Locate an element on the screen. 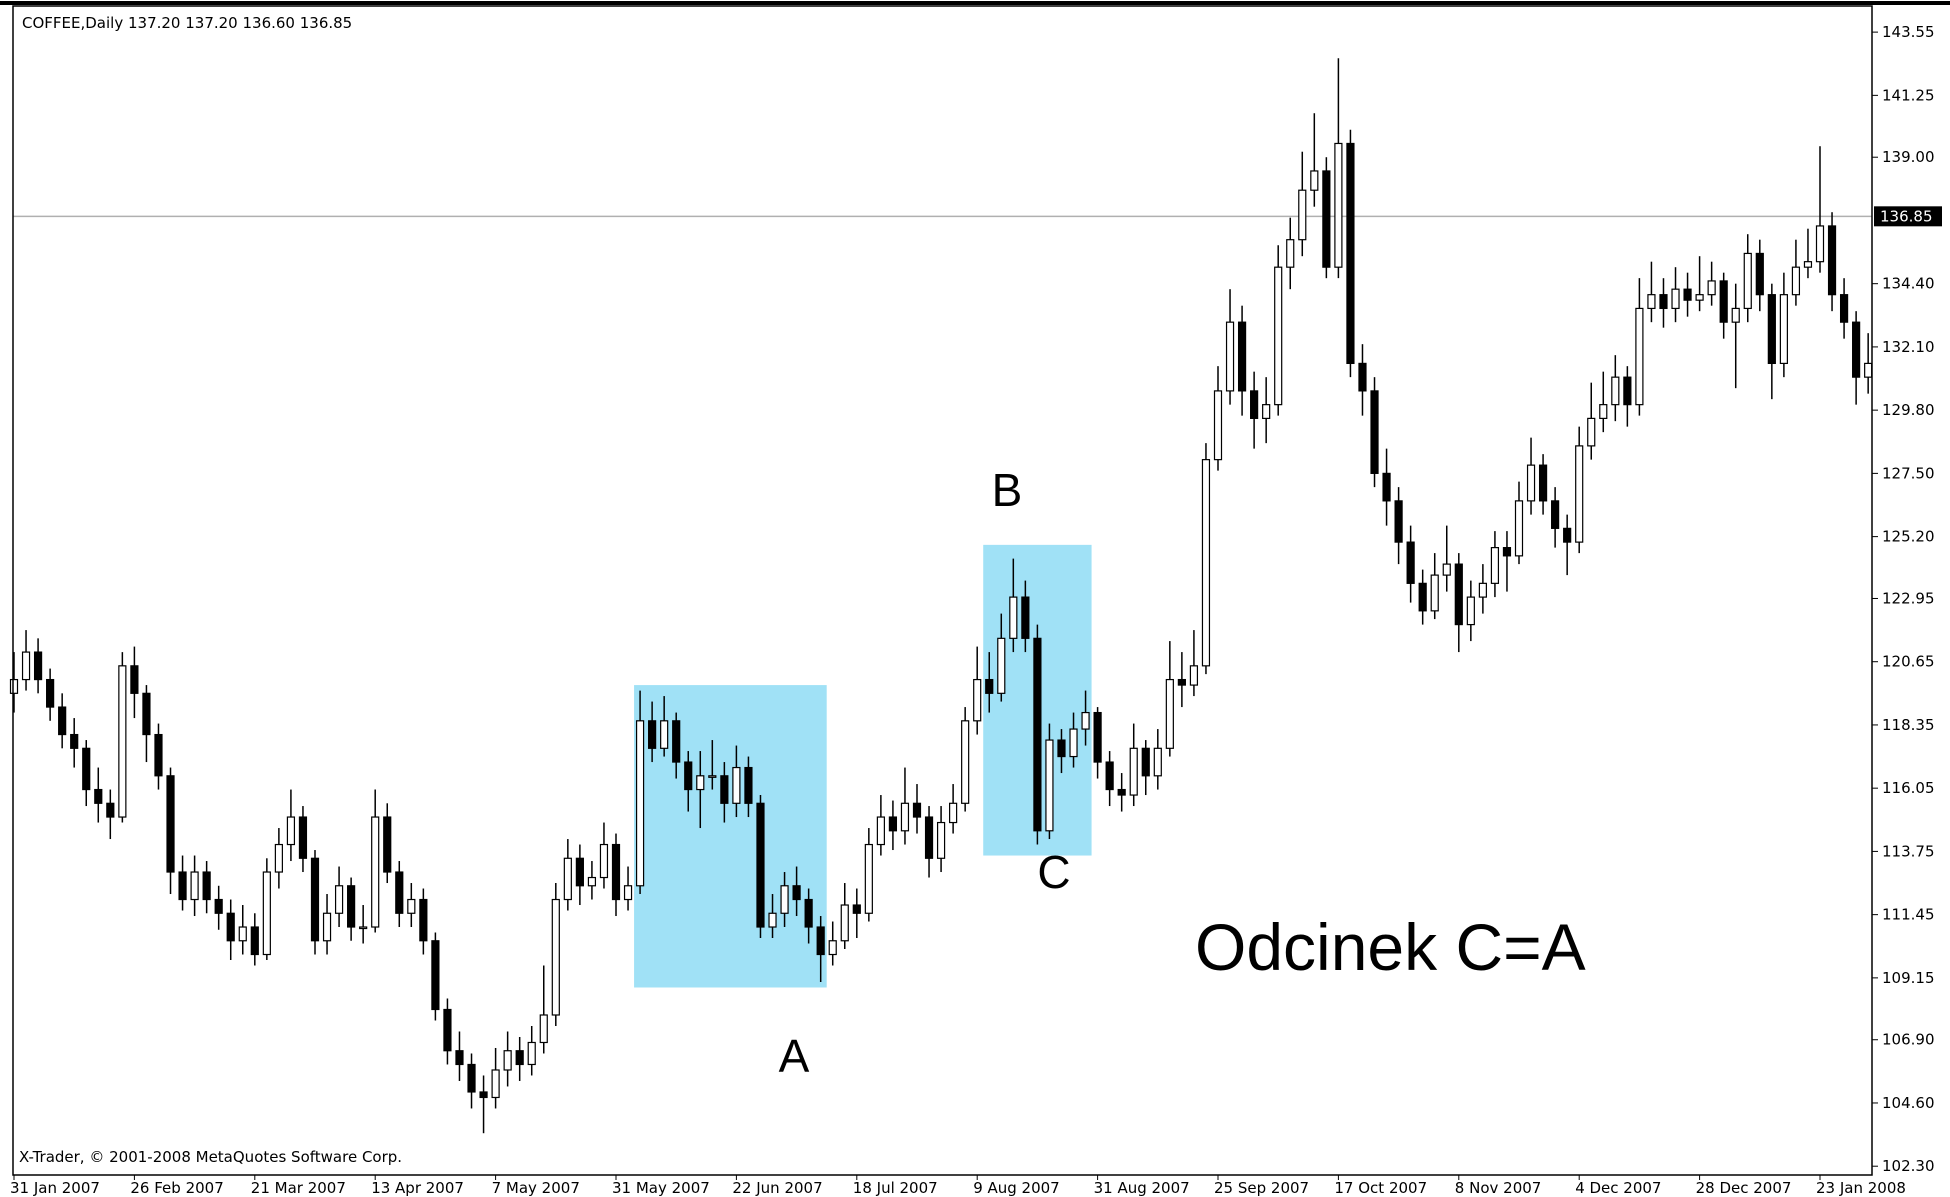  annotation: B is located at coordinates (1007, 490).